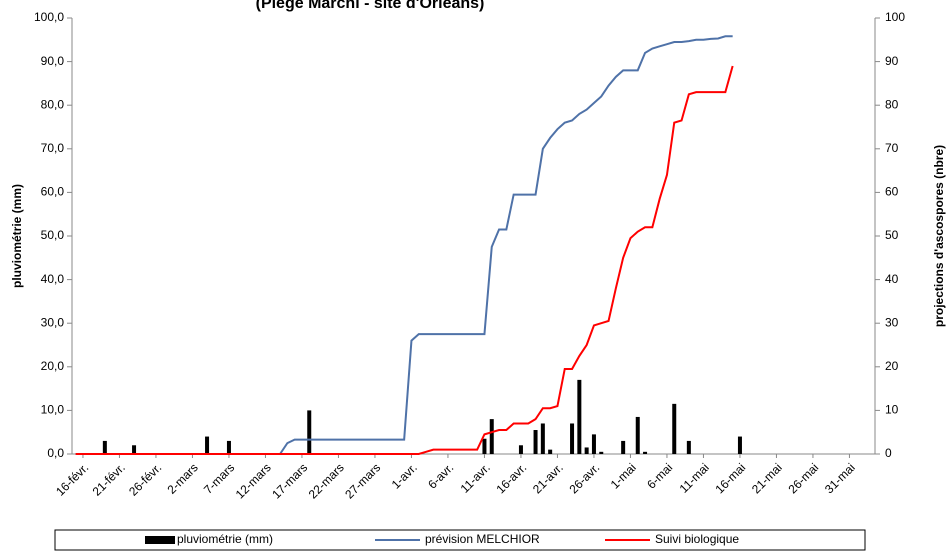  What do you see at coordinates (253, 480) in the screenshot?
I see `x-tick-label: 12-mars` at bounding box center [253, 480].